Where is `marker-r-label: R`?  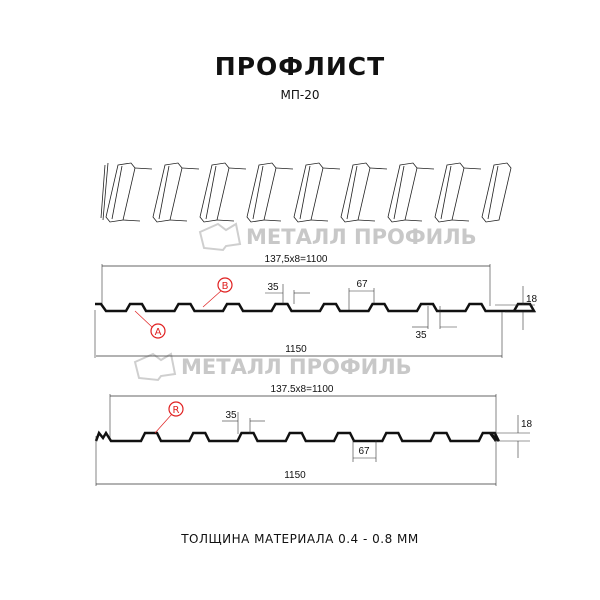 marker-r-label: R is located at coordinates (176, 410).